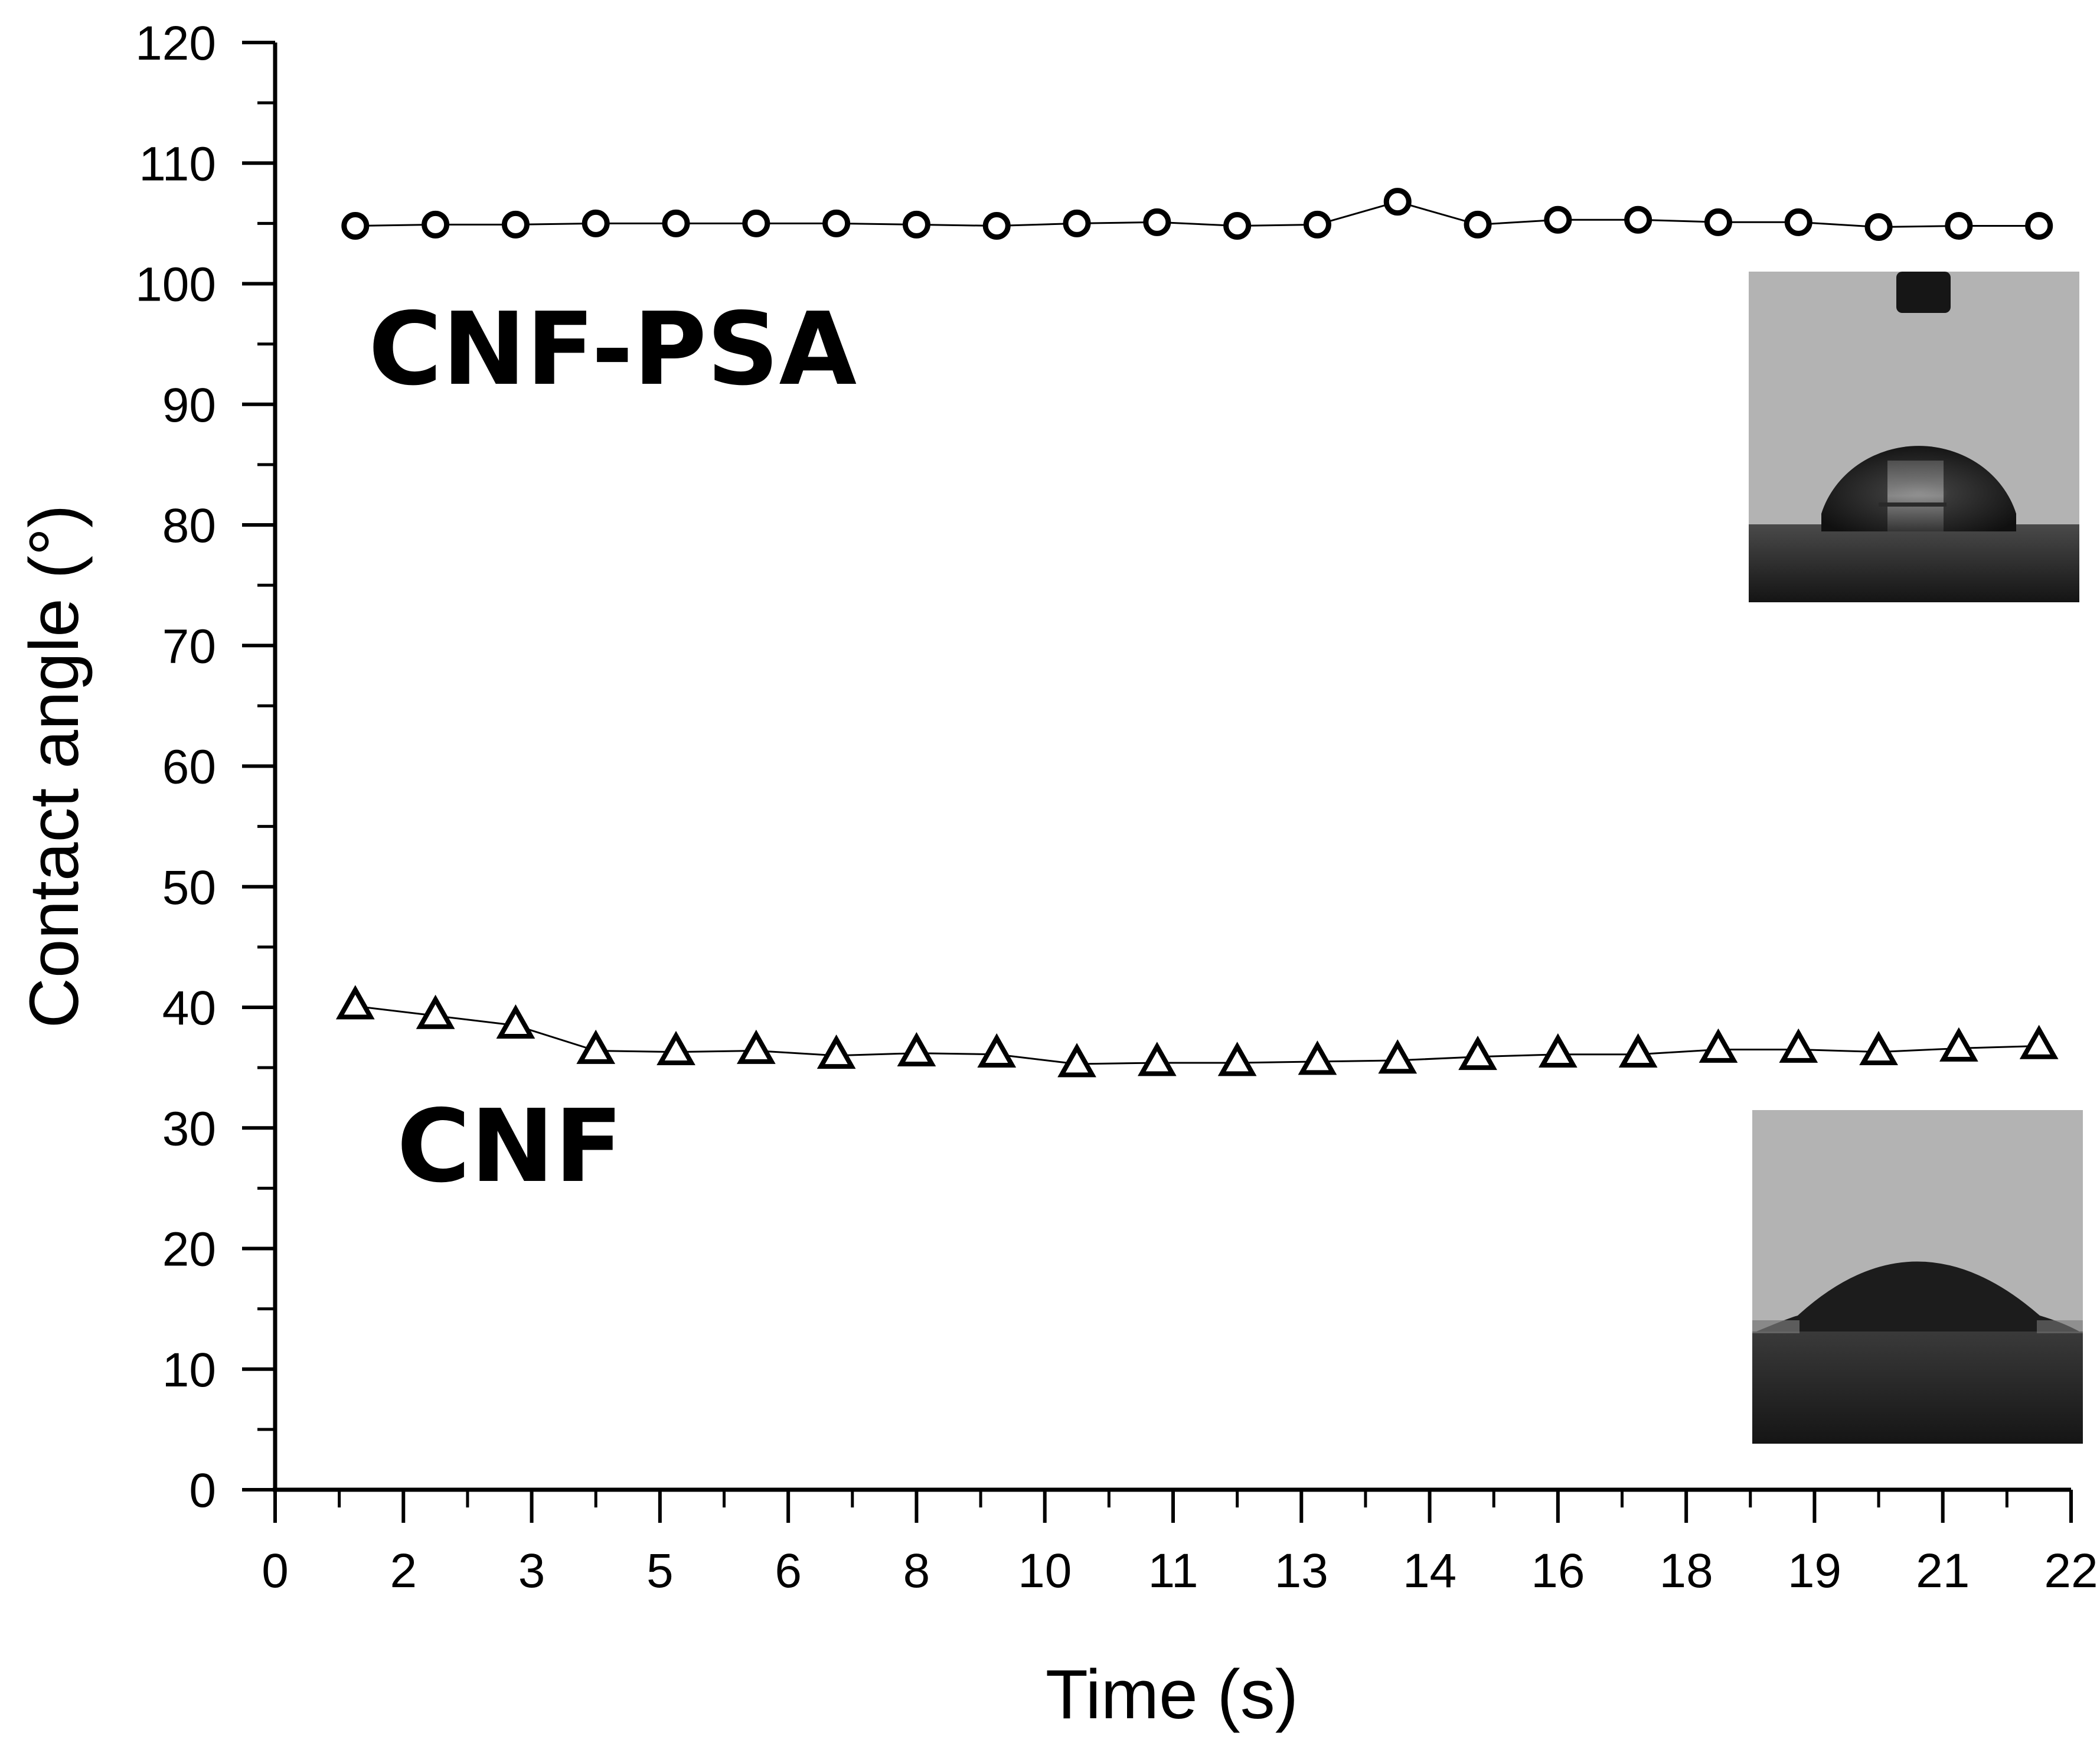 The width and height of the screenshot is (2100, 1746). I want to click on y-tick-label: 20, so click(189, 1250).